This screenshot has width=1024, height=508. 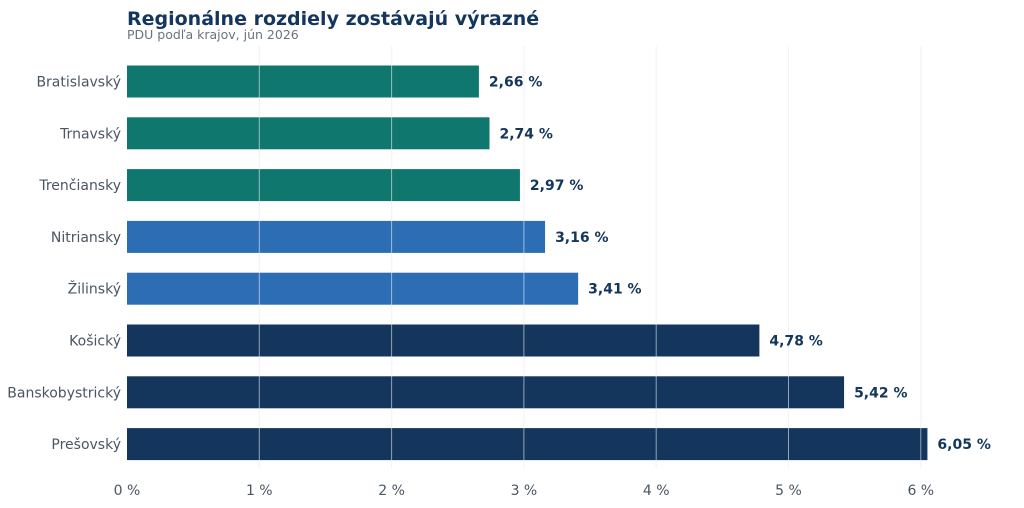 I want to click on category-label: Prešovský, so click(x=86, y=445).